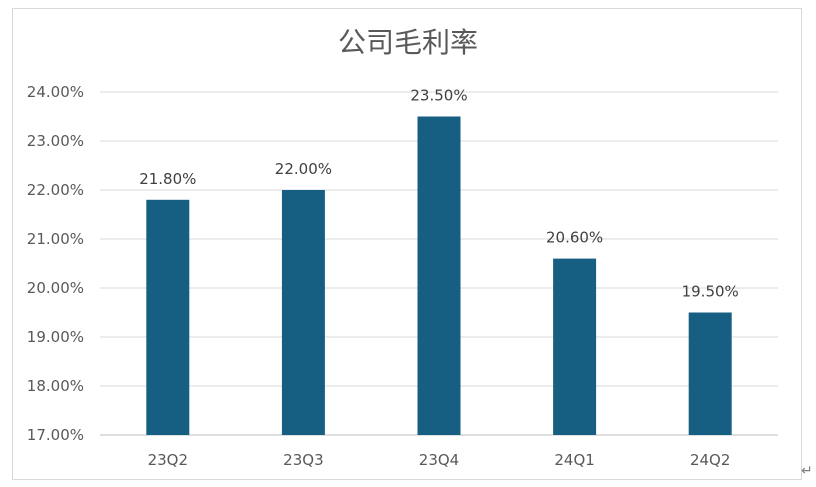 Image resolution: width=816 pixels, height=487 pixels. What do you see at coordinates (408, 42) in the screenshot?
I see `chart-title: 公司毛利率` at bounding box center [408, 42].